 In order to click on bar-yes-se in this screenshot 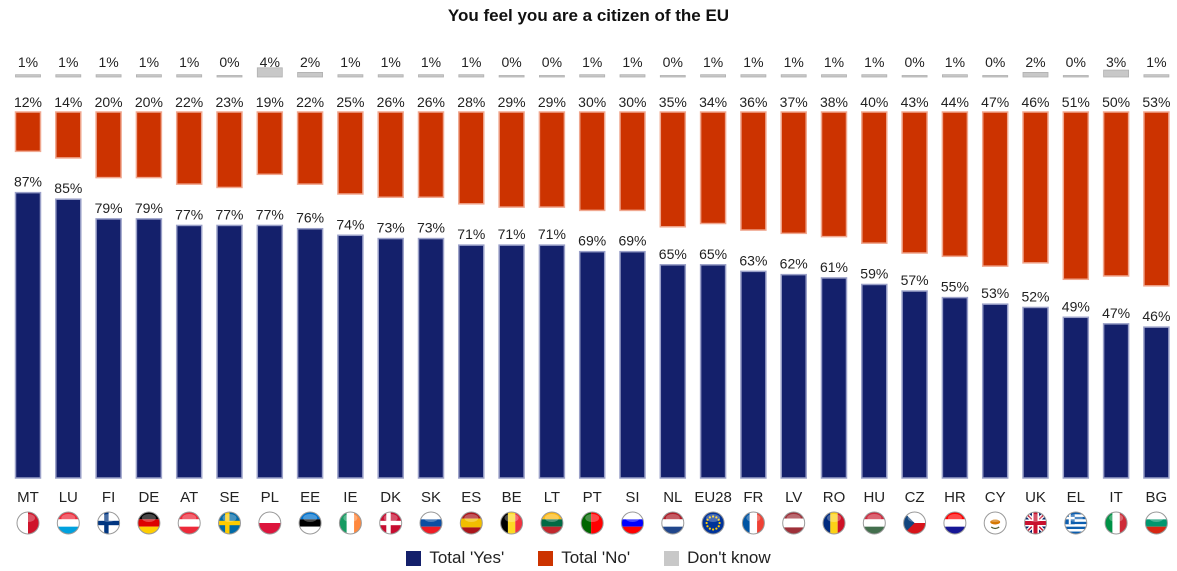, I will do `click(229, 351)`.